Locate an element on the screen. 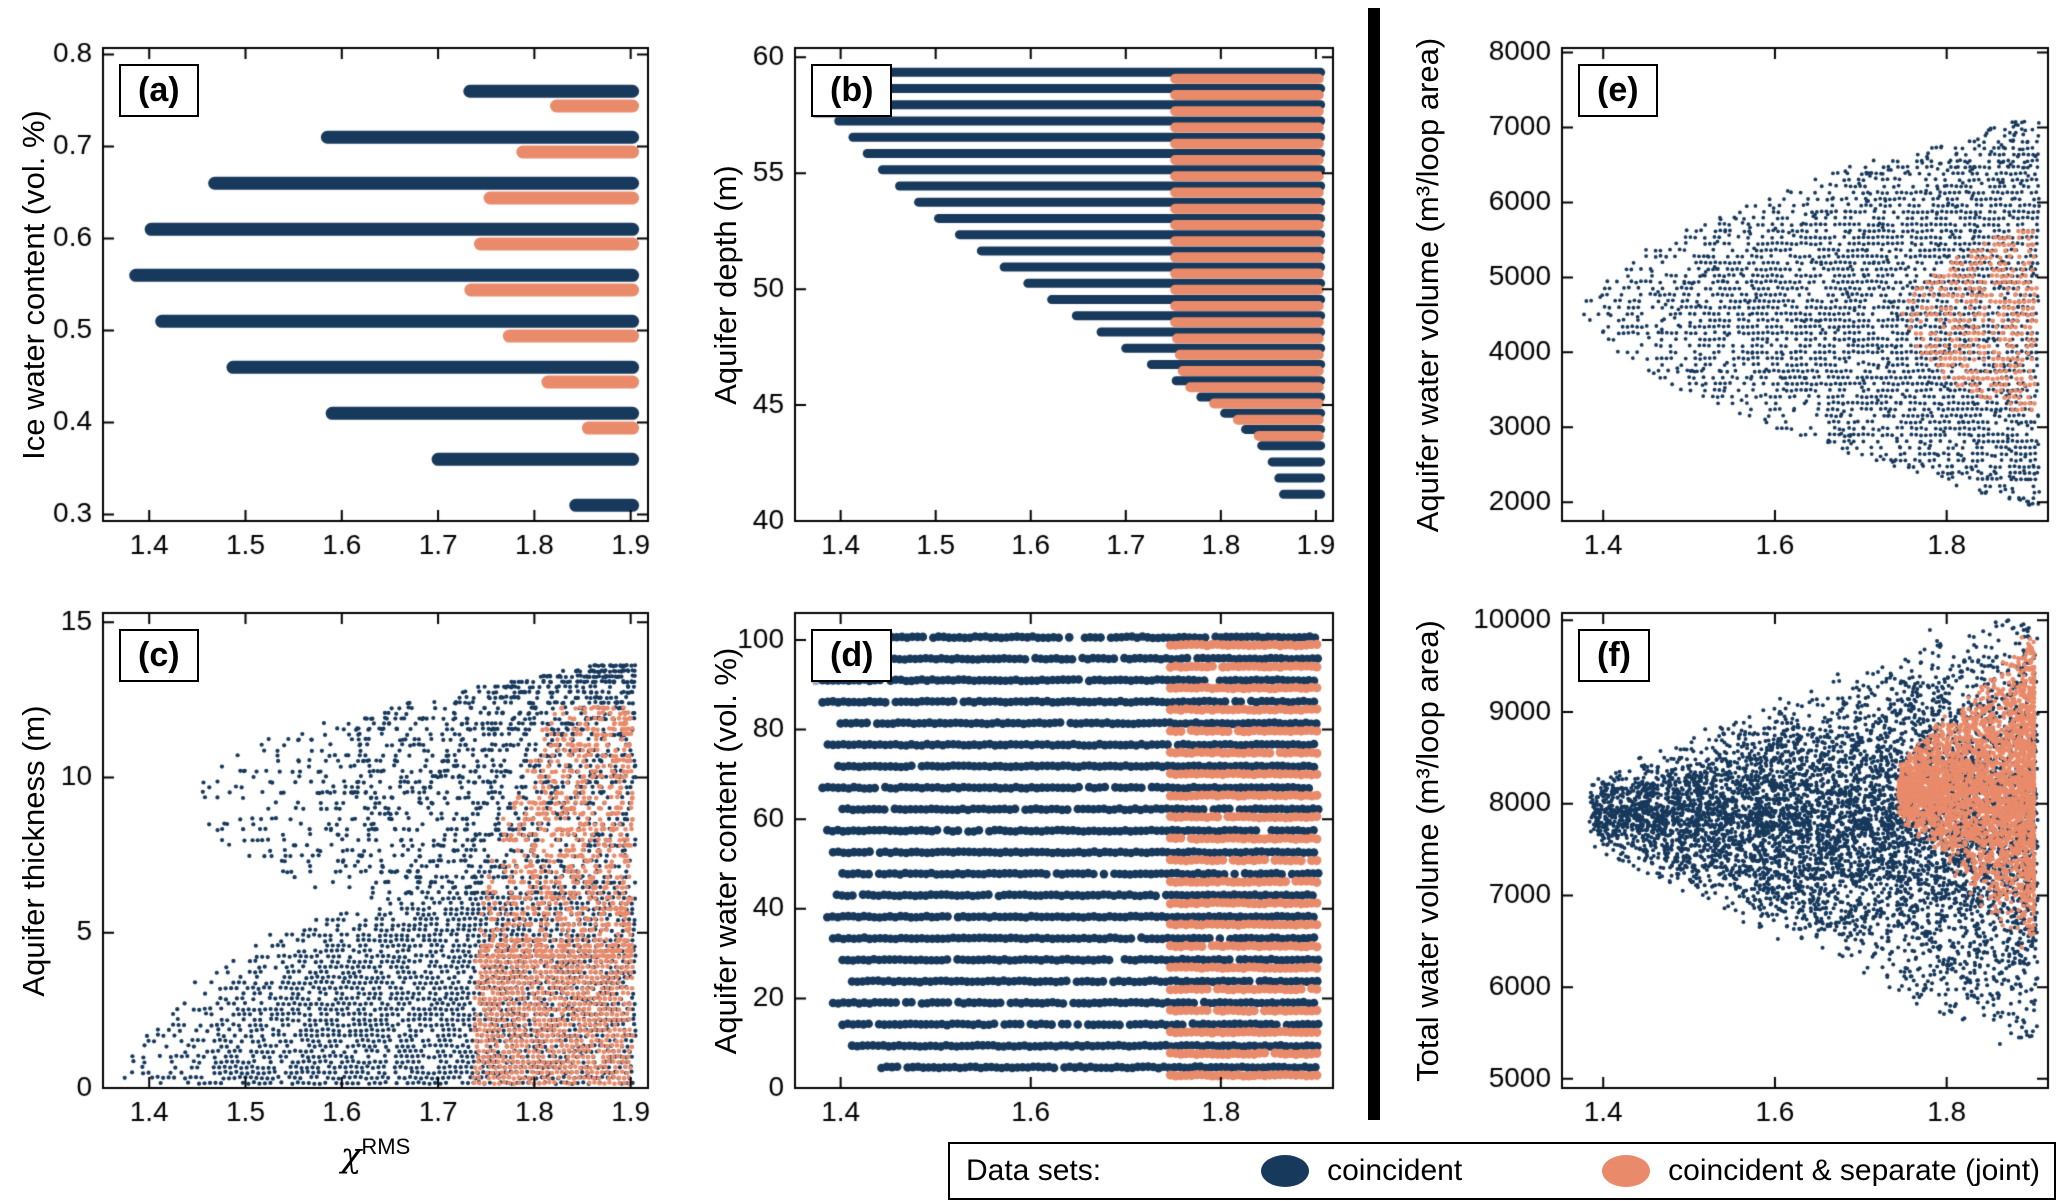 This screenshot has height=1201, width=2067. ylabel-panel-b: Aquifer depth (m) is located at coordinates (725, 284).